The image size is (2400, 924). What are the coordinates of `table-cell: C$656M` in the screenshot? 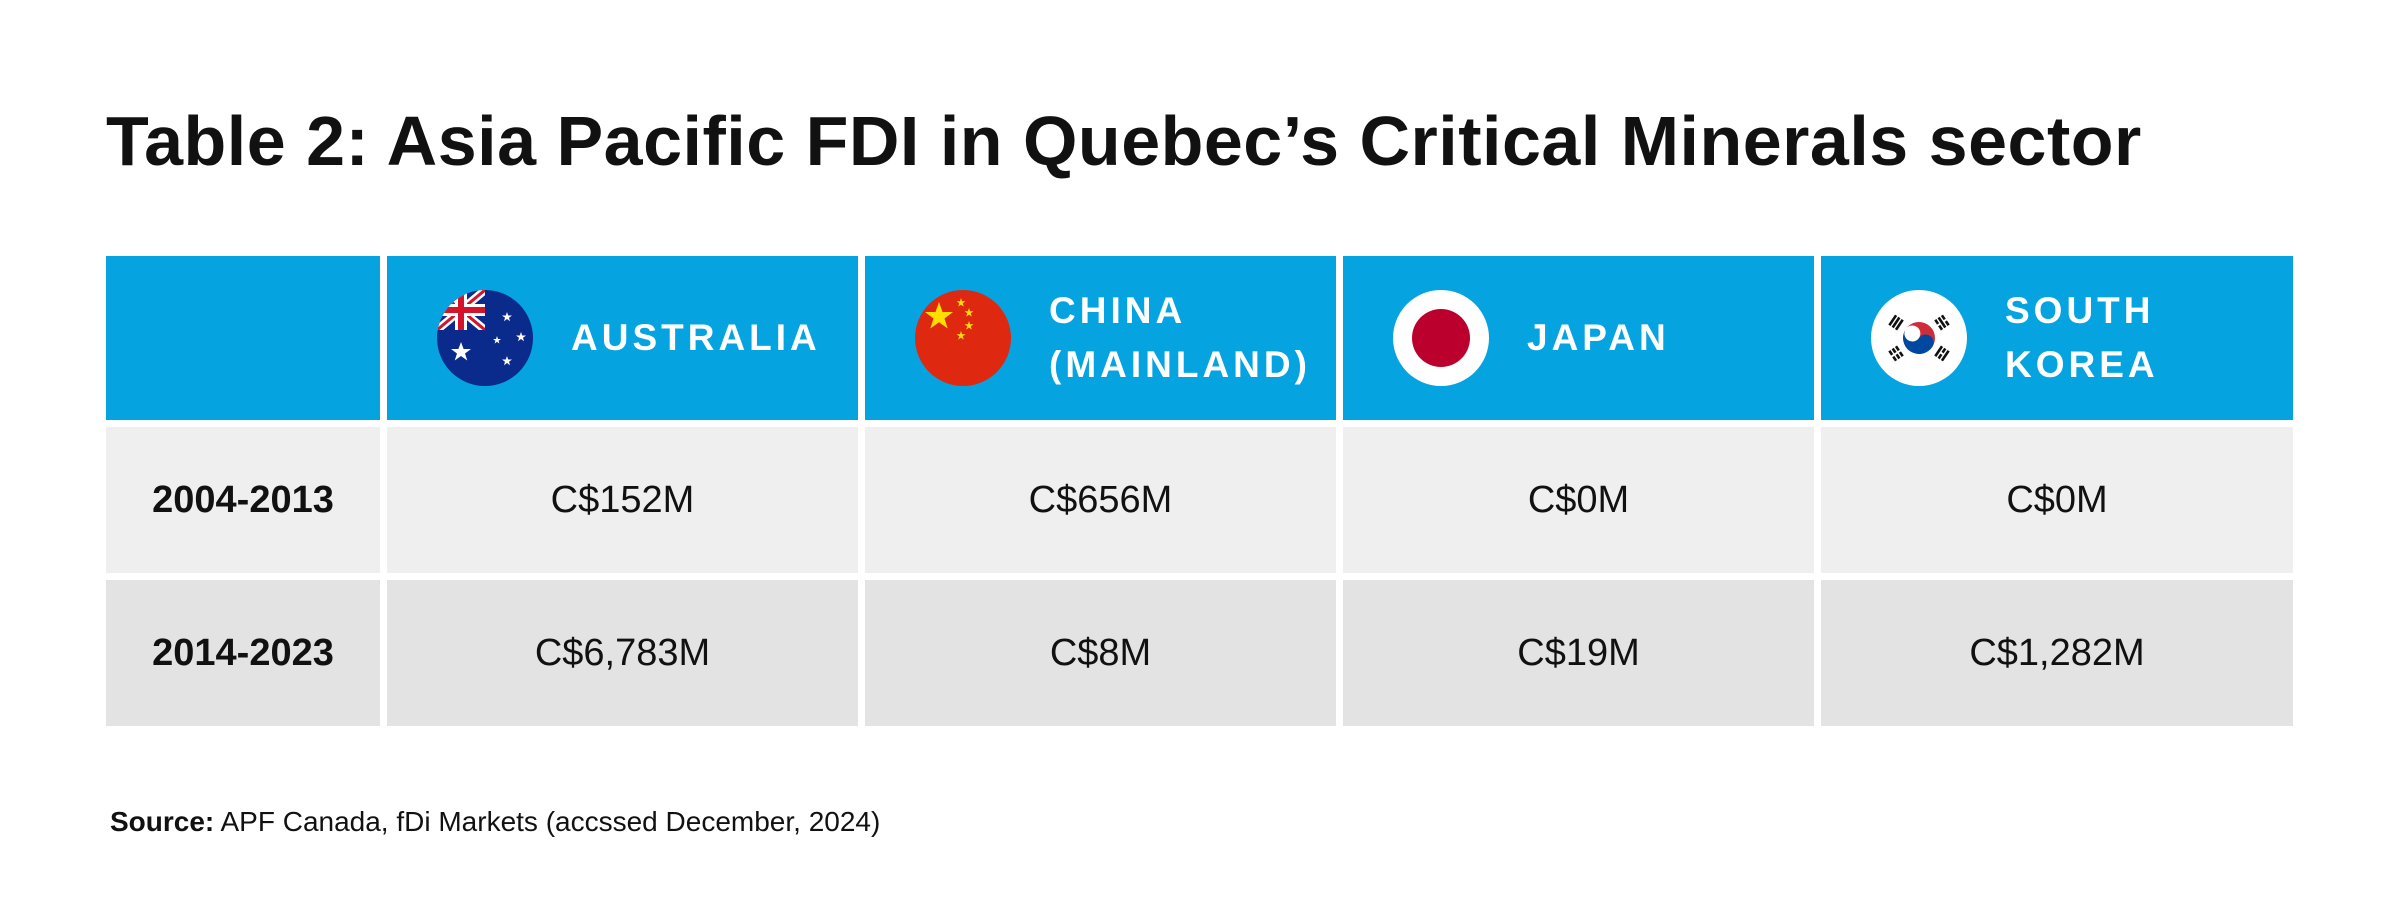 It's located at (1100, 500).